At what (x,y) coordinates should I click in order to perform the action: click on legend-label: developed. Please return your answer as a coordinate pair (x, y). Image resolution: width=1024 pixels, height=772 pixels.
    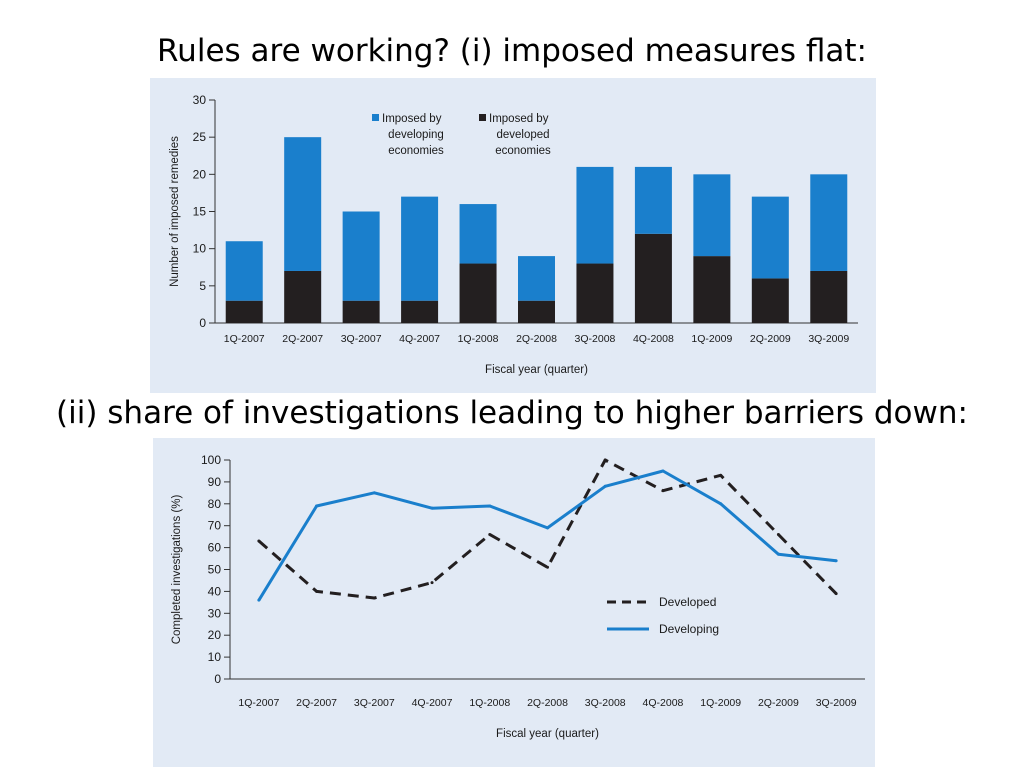
    Looking at the image, I should click on (522, 135).